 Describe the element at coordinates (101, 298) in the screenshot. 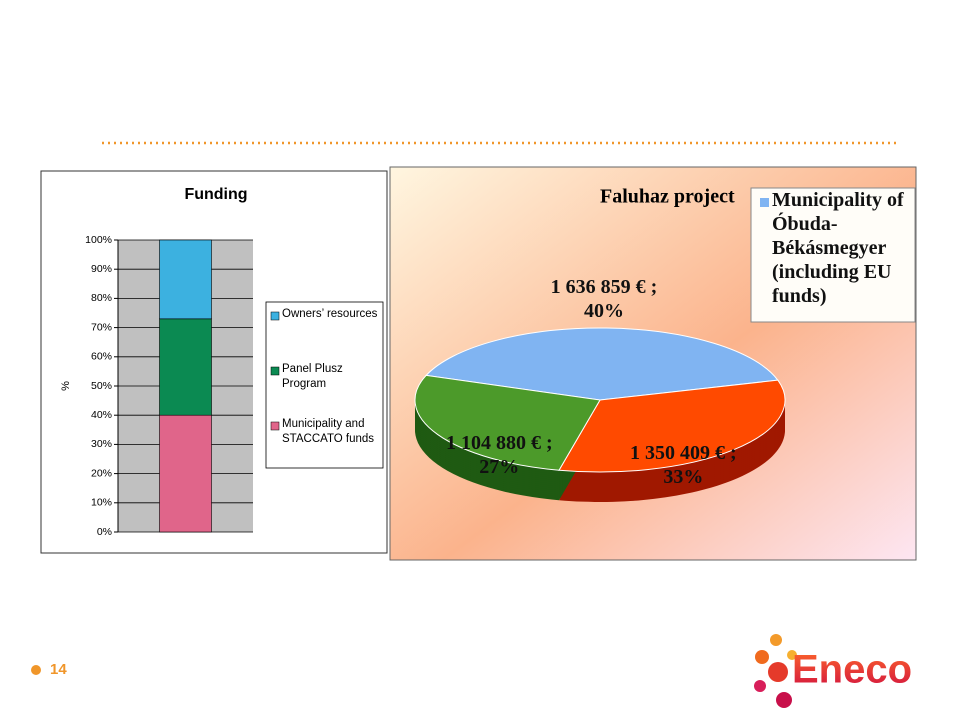

I see `y-tick-label: 80%` at that location.